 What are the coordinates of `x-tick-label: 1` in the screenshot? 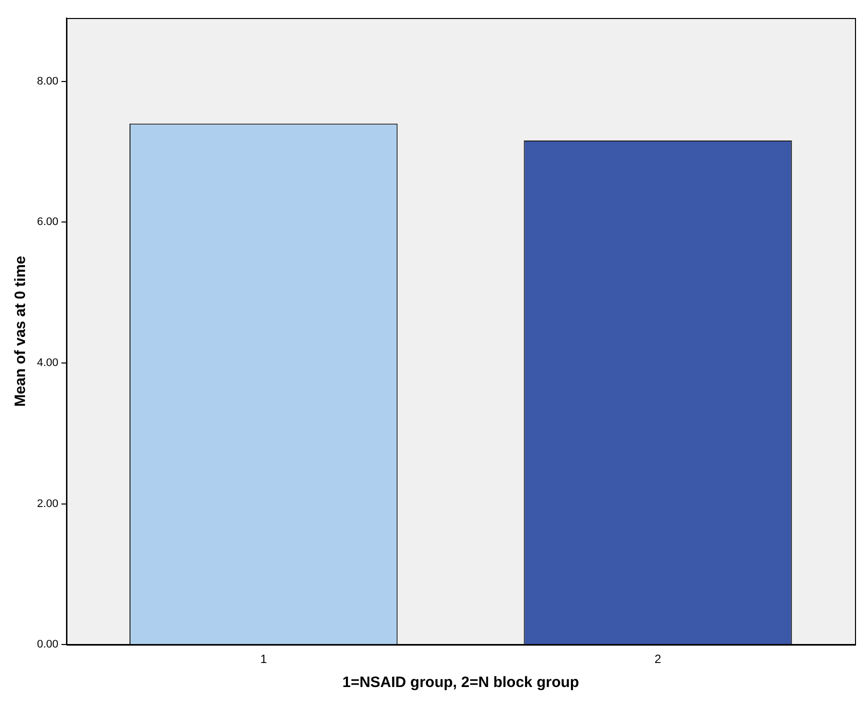 It's located at (264, 659).